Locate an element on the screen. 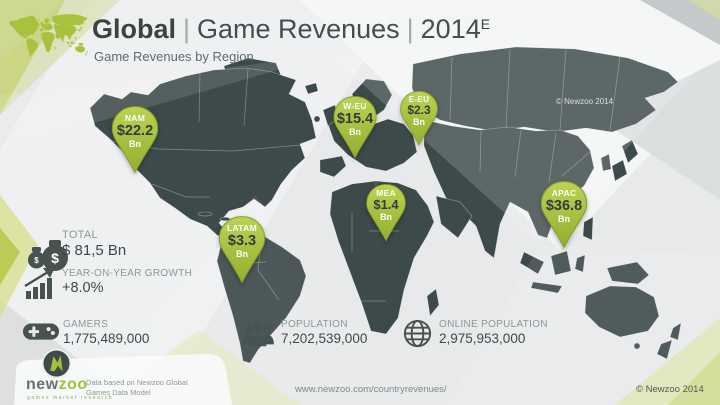 The height and width of the screenshot is (405, 720). data-source-line1: Data based on Newzoo Global is located at coordinates (137, 382).